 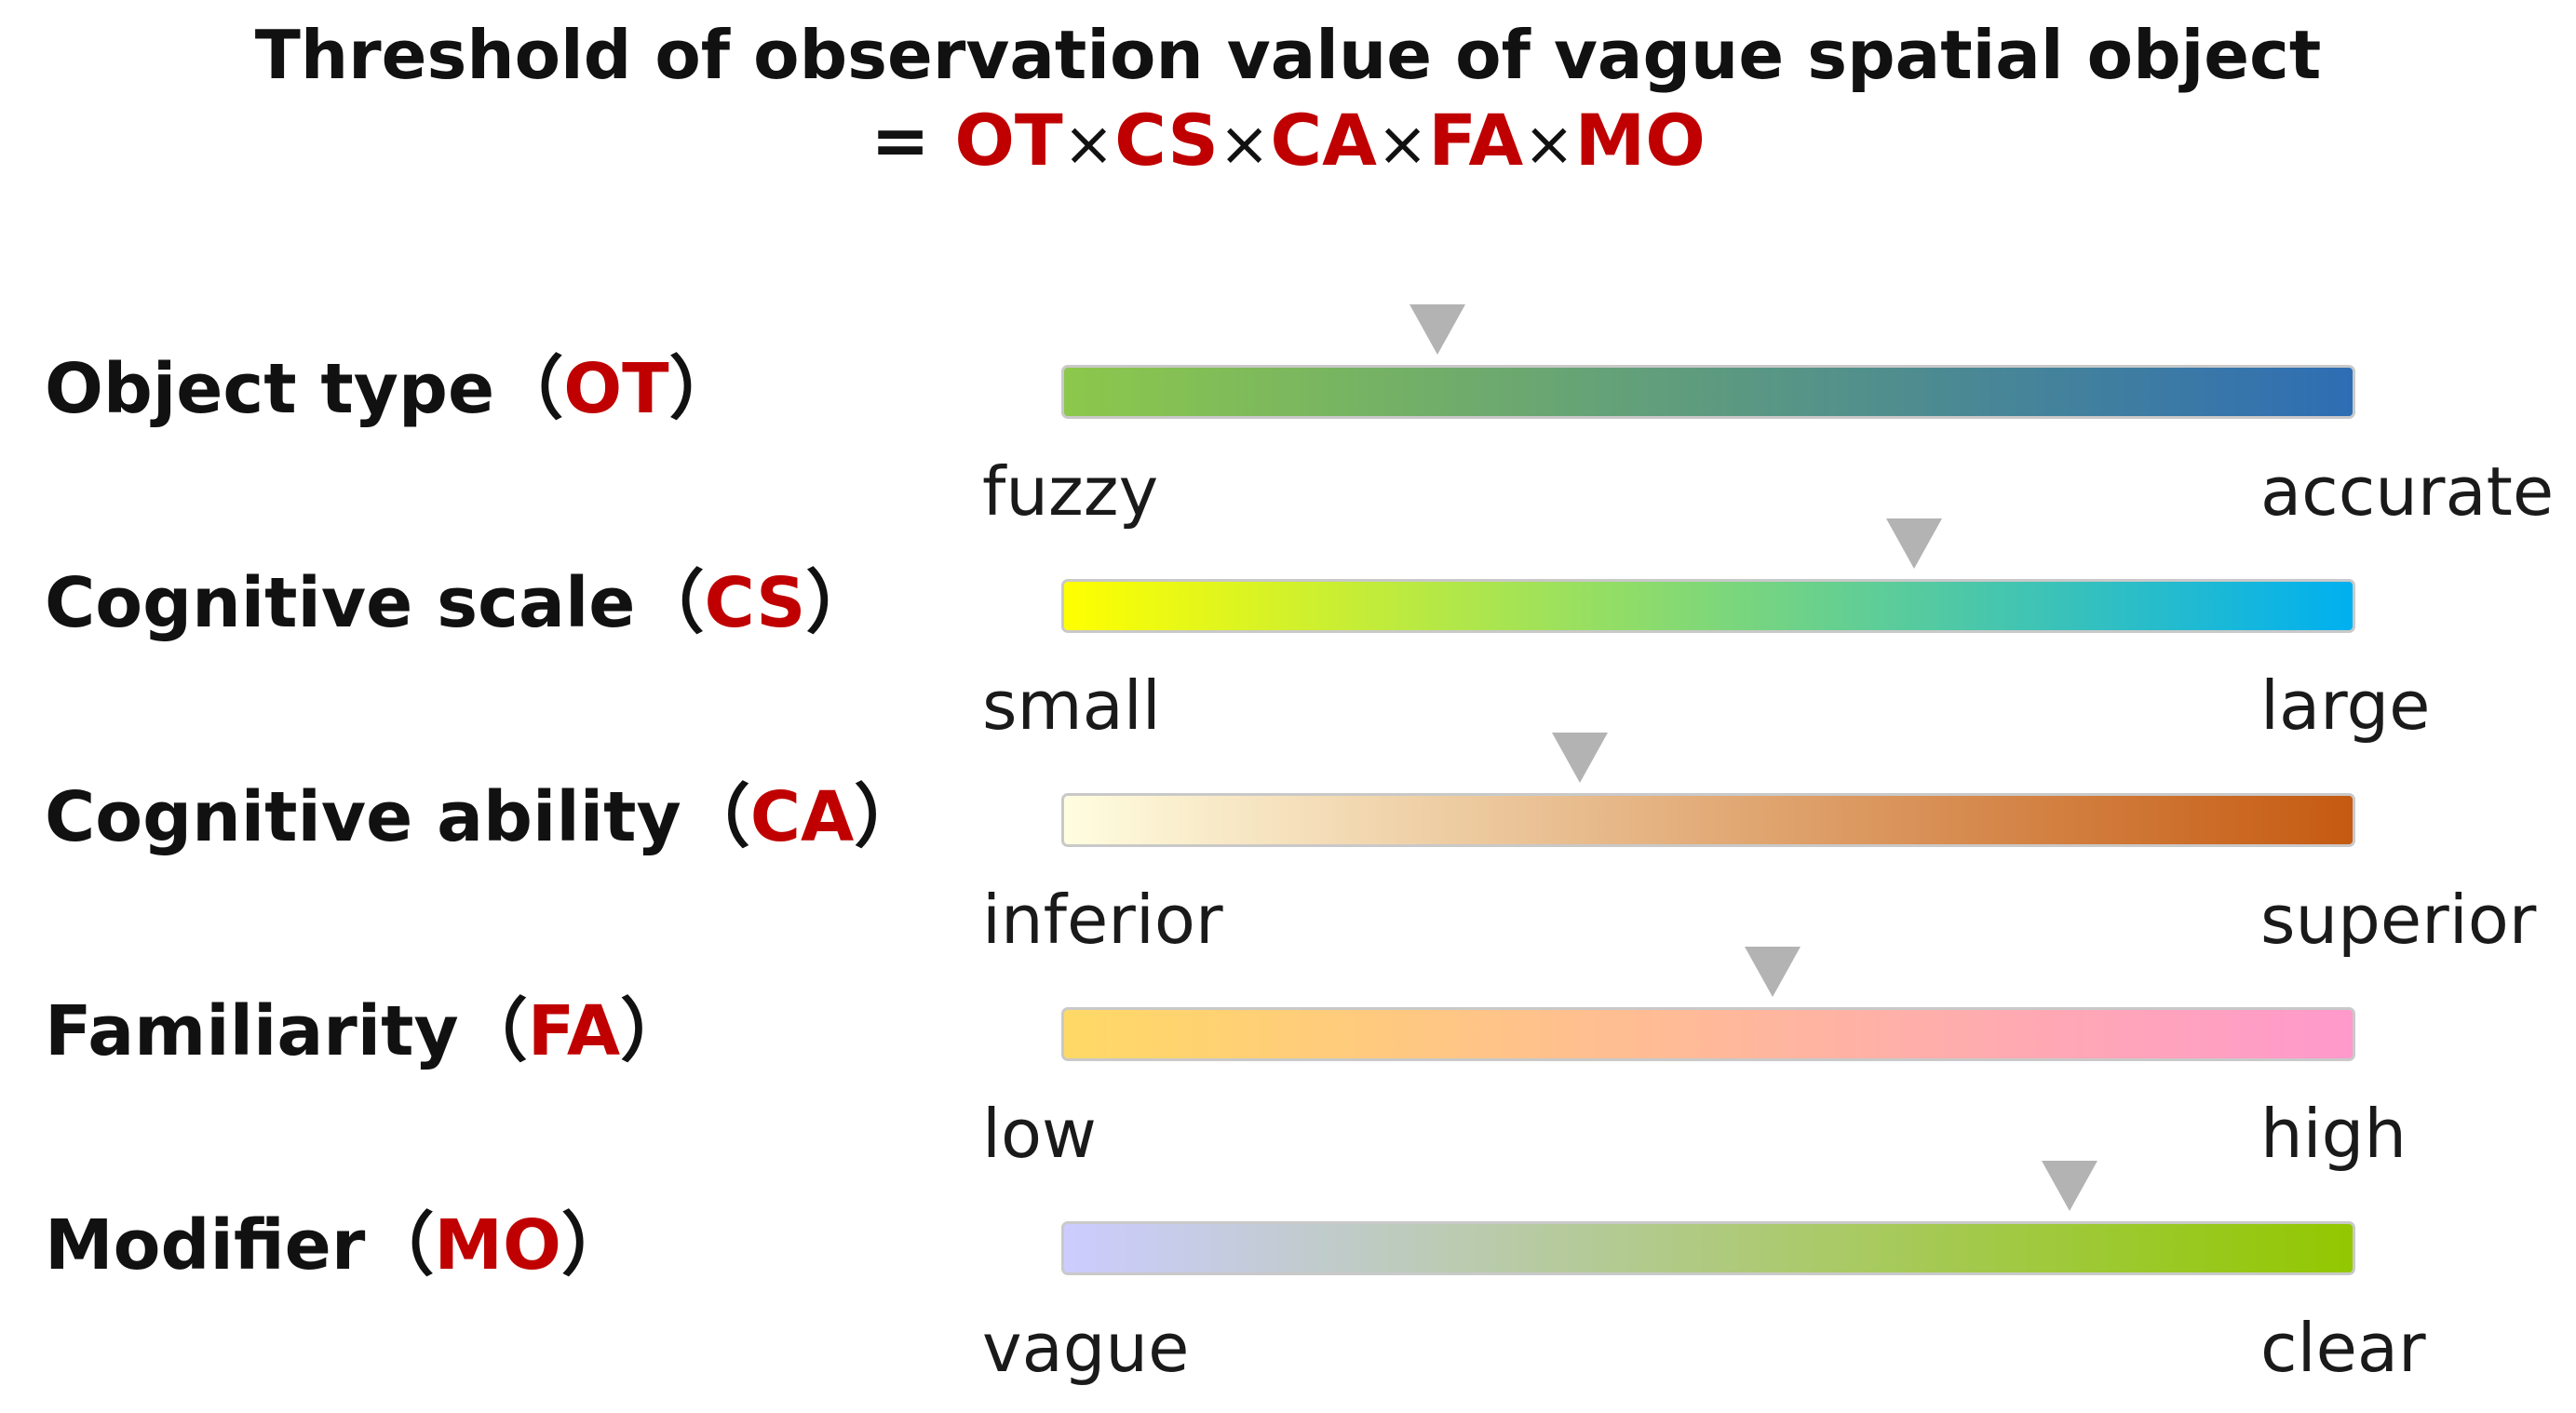 I want to click on factor-label: Familiarity（FA）, so click(x=367, y=1031).